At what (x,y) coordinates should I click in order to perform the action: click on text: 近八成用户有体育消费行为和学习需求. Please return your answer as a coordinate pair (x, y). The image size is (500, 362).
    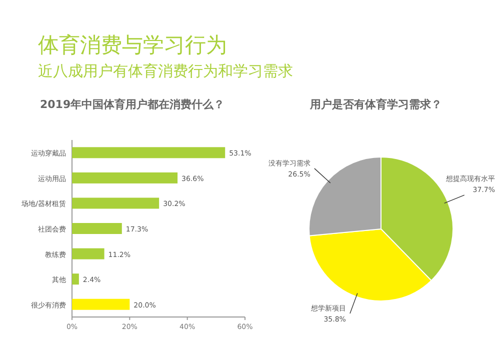
    Looking at the image, I should click on (165, 71).